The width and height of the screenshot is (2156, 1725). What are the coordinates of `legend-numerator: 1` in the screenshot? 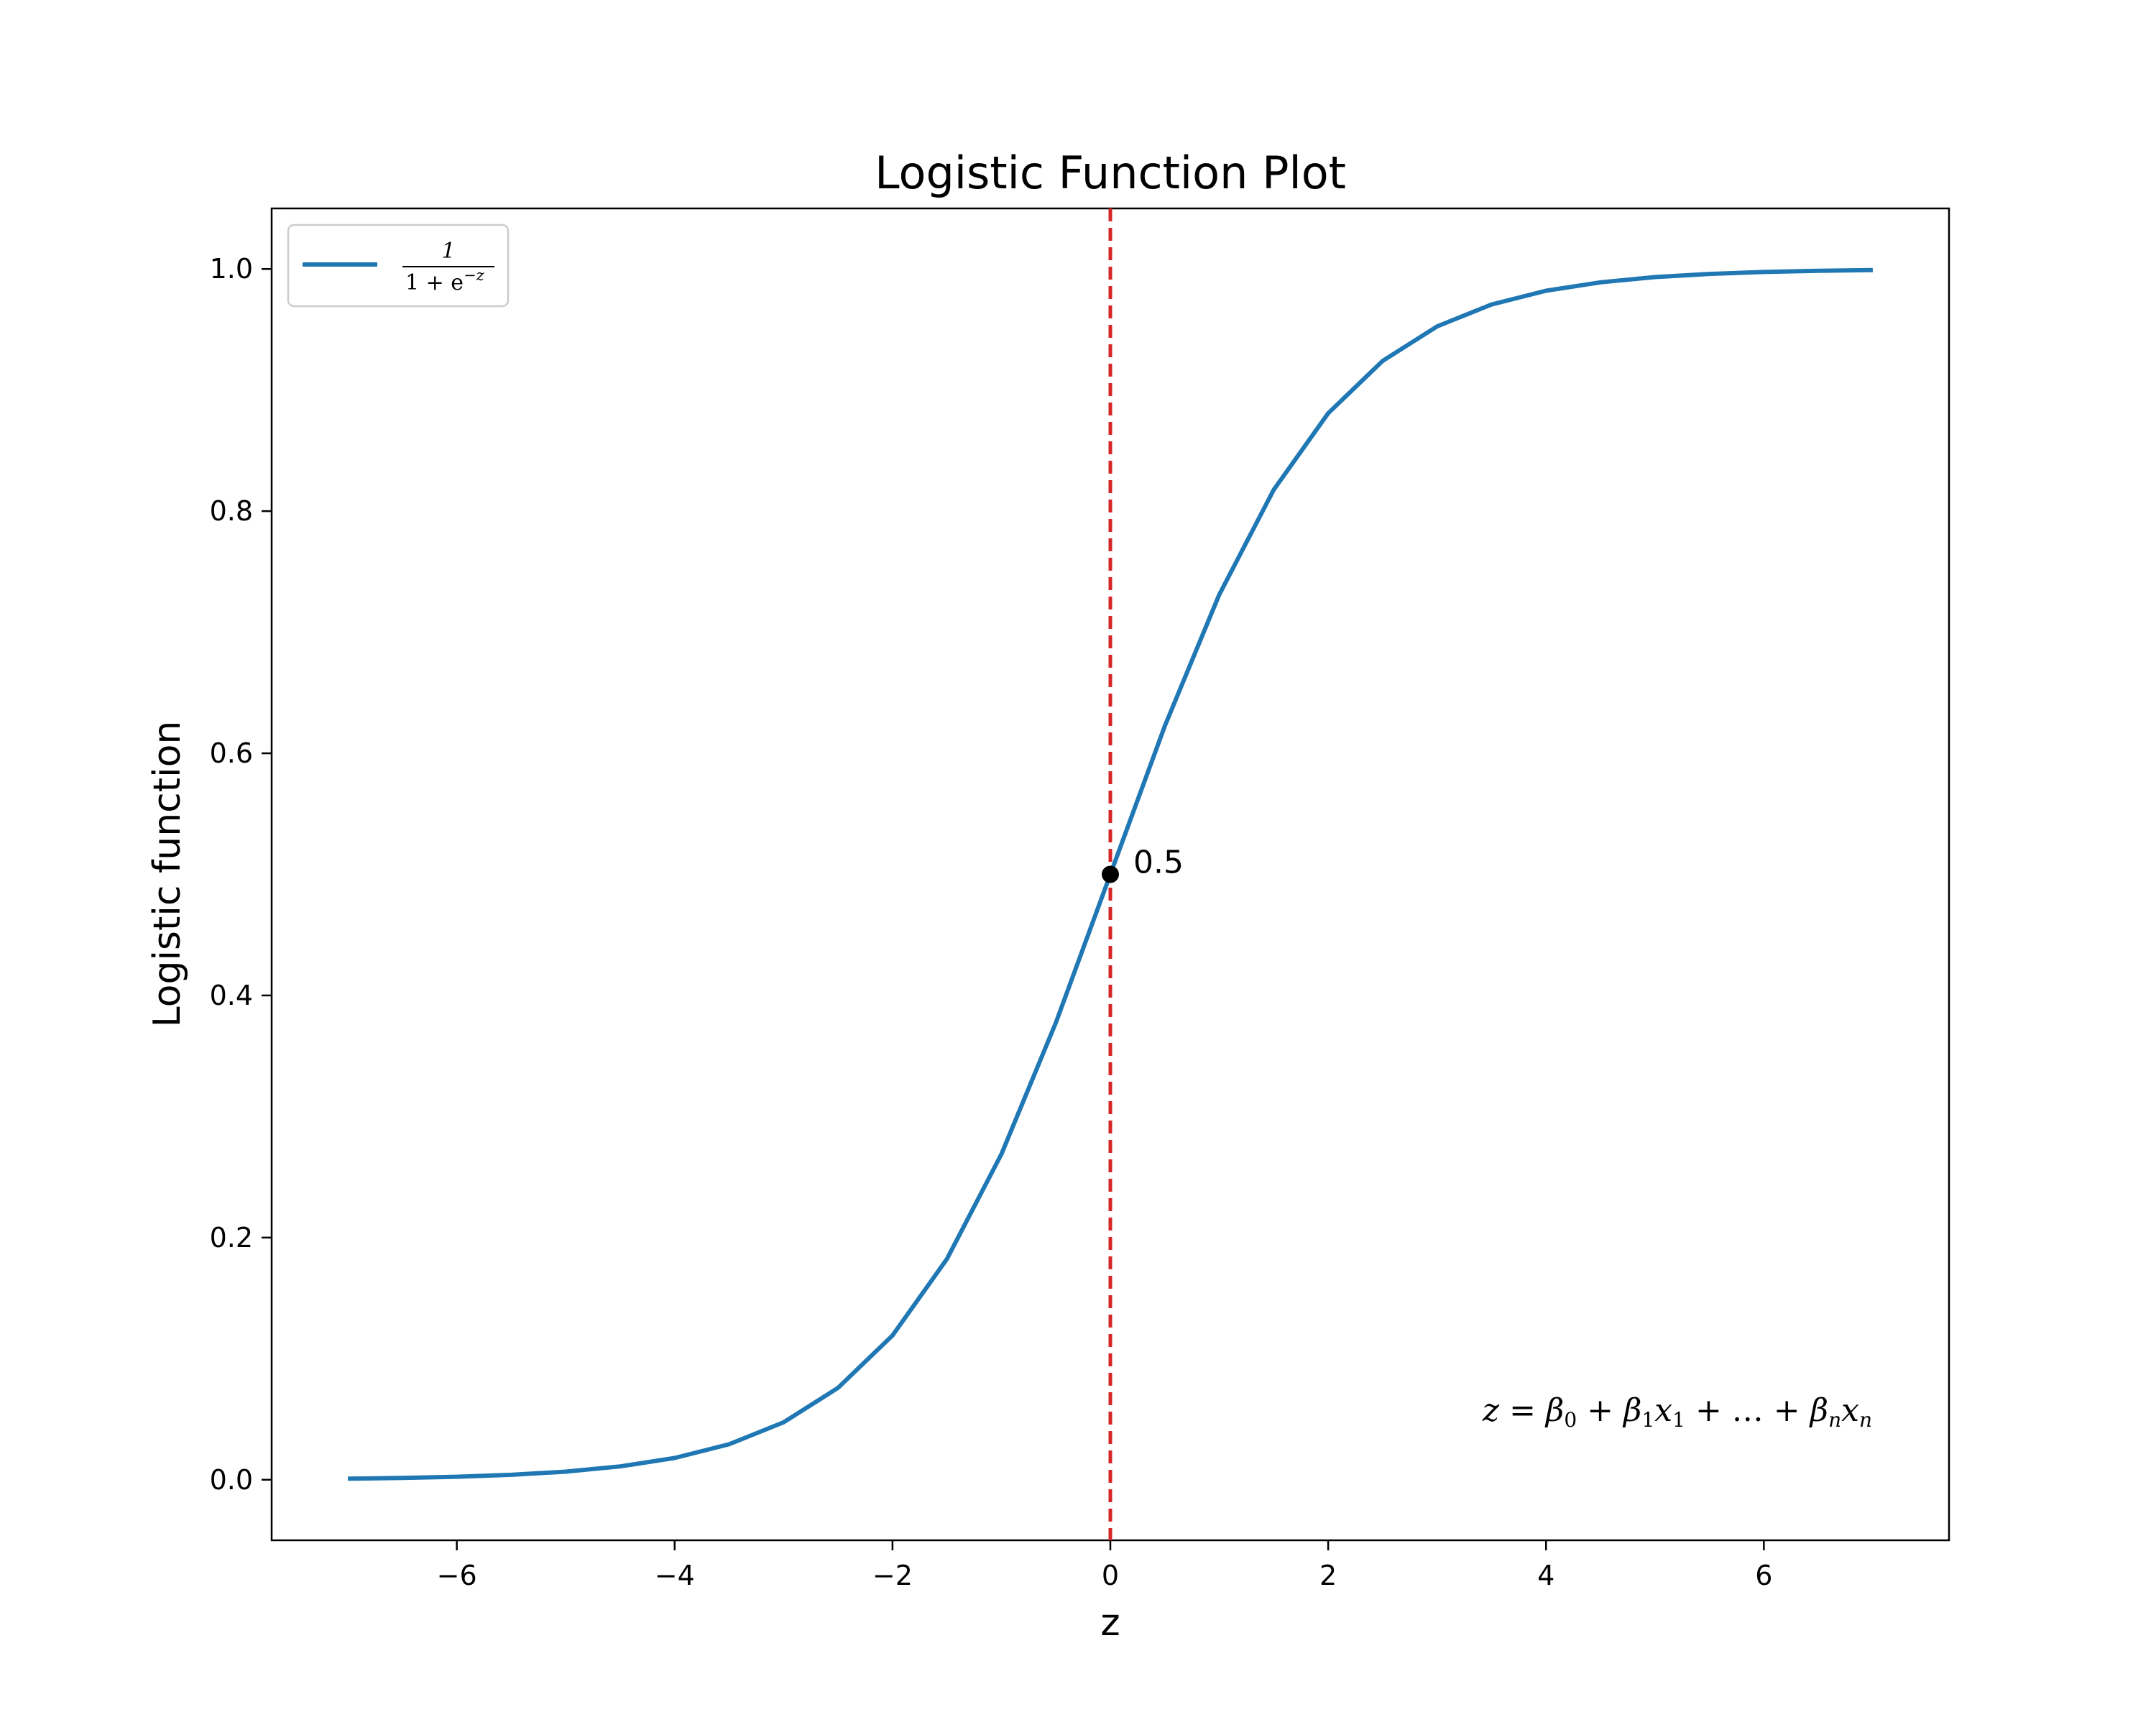 It's located at (448, 251).